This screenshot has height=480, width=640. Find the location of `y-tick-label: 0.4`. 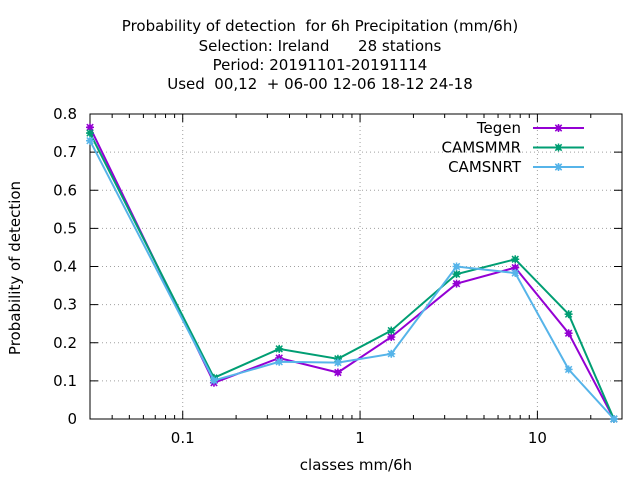

y-tick-label: 0.4 is located at coordinates (65, 267).